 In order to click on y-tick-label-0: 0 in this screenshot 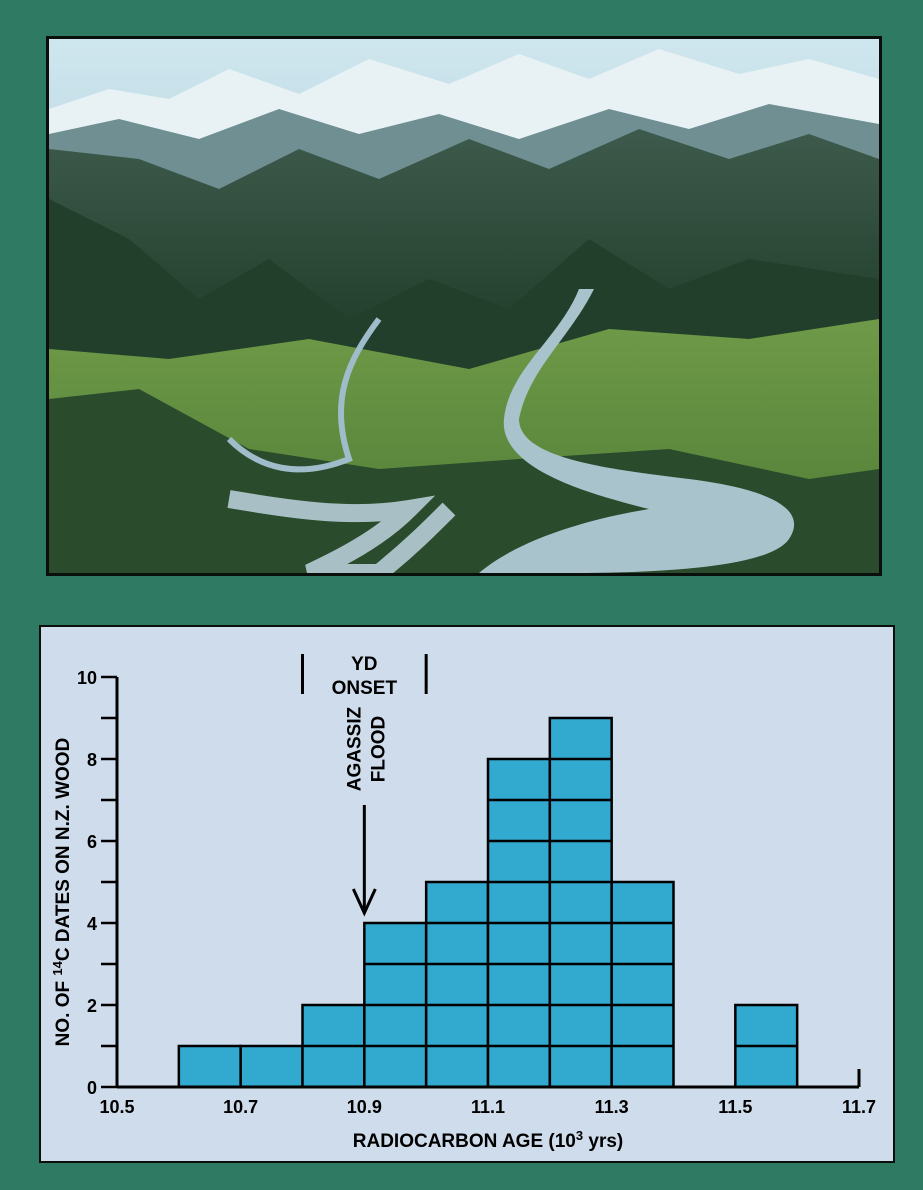, I will do `click(92, 1088)`.